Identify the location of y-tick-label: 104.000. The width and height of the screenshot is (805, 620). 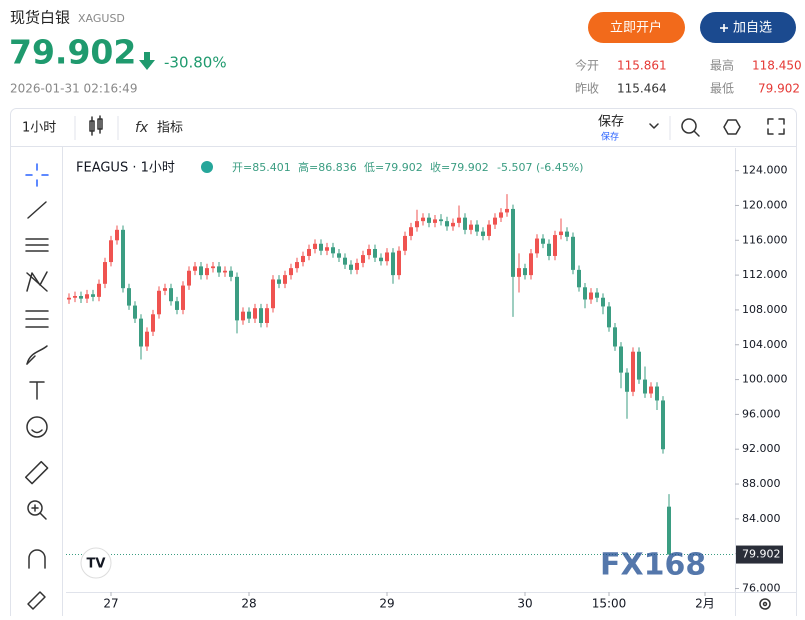
(765, 344).